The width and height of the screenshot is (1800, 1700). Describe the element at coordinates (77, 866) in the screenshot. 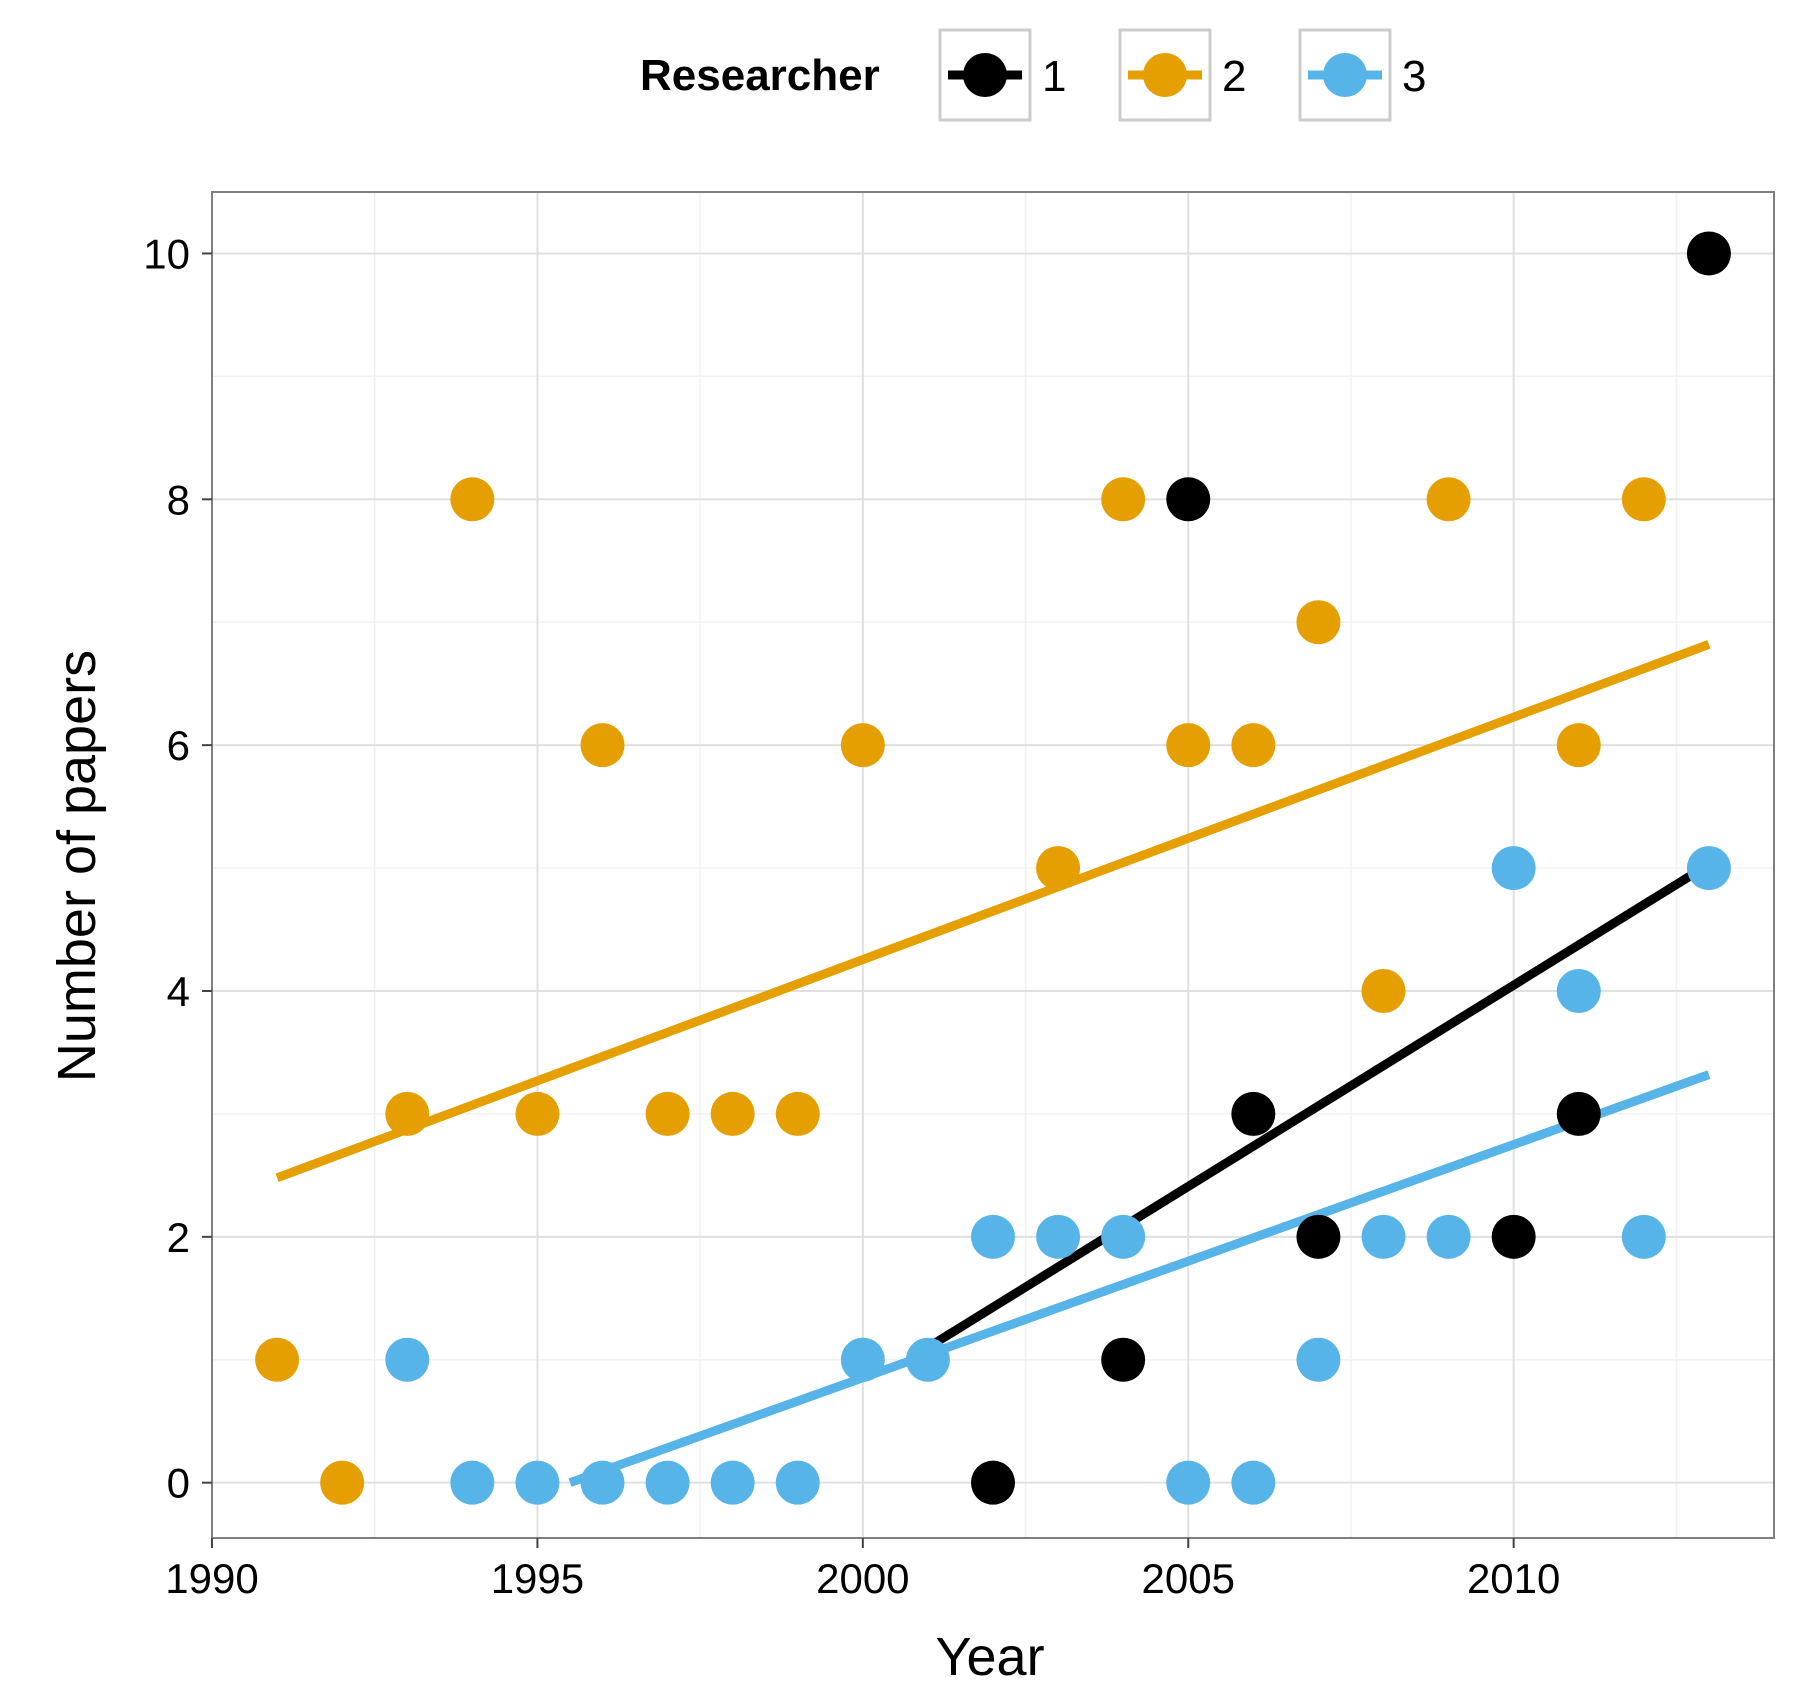

I see `y-axis-title: Number of papers` at that location.